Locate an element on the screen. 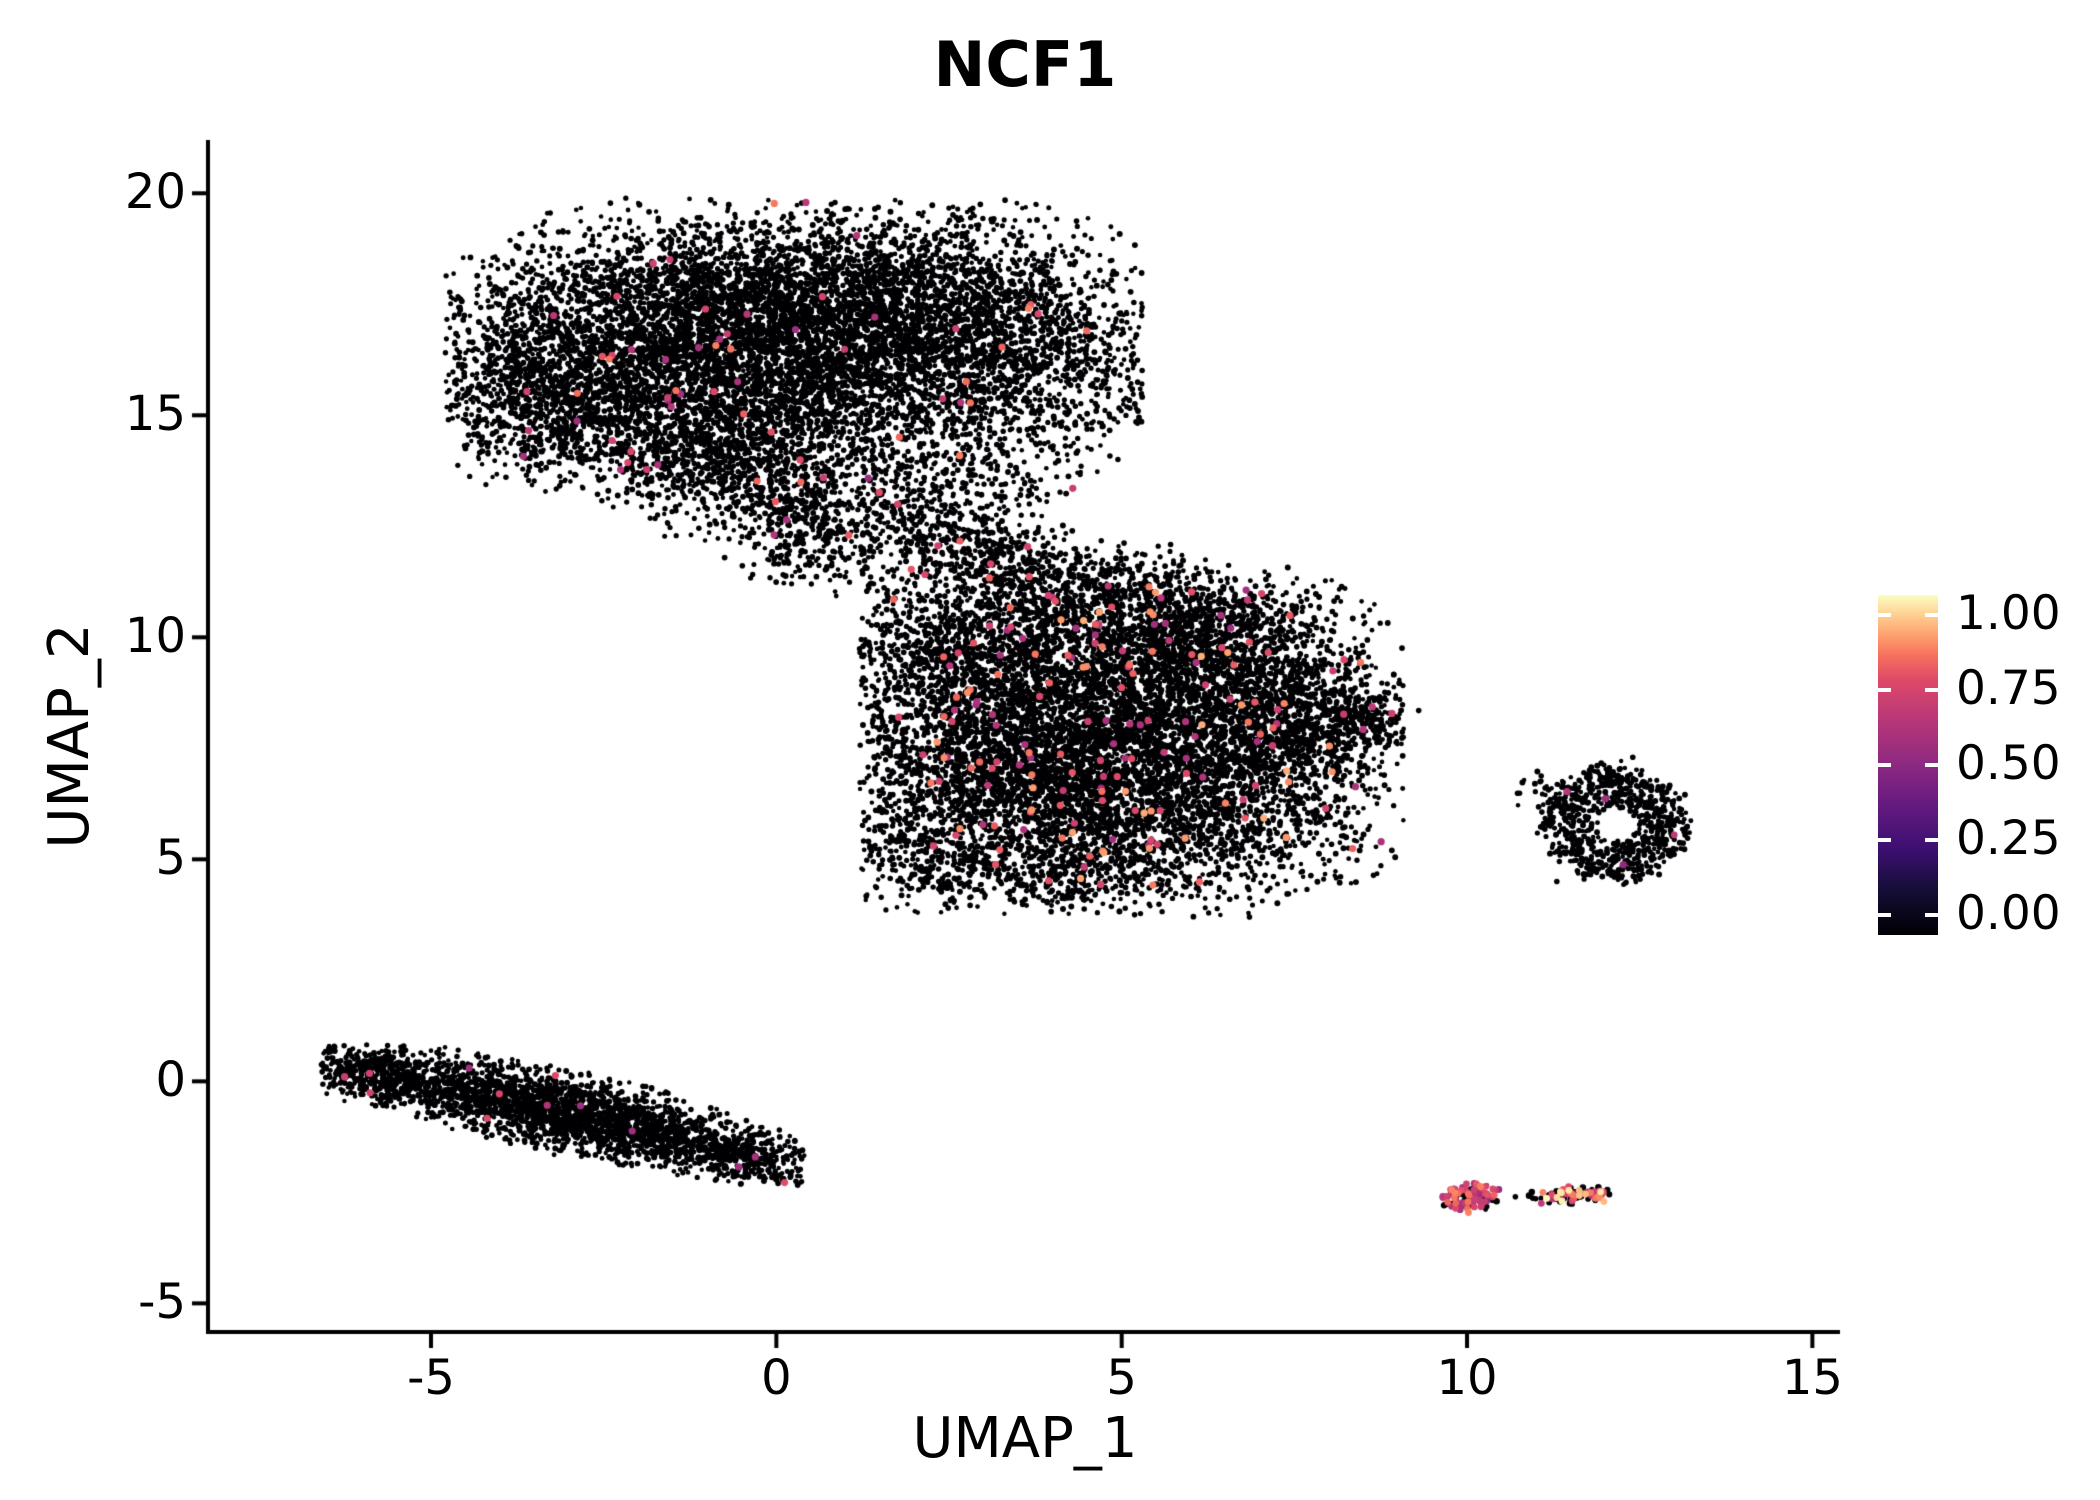  x-axis-title: UMAP_1 is located at coordinates (1025, 1438).